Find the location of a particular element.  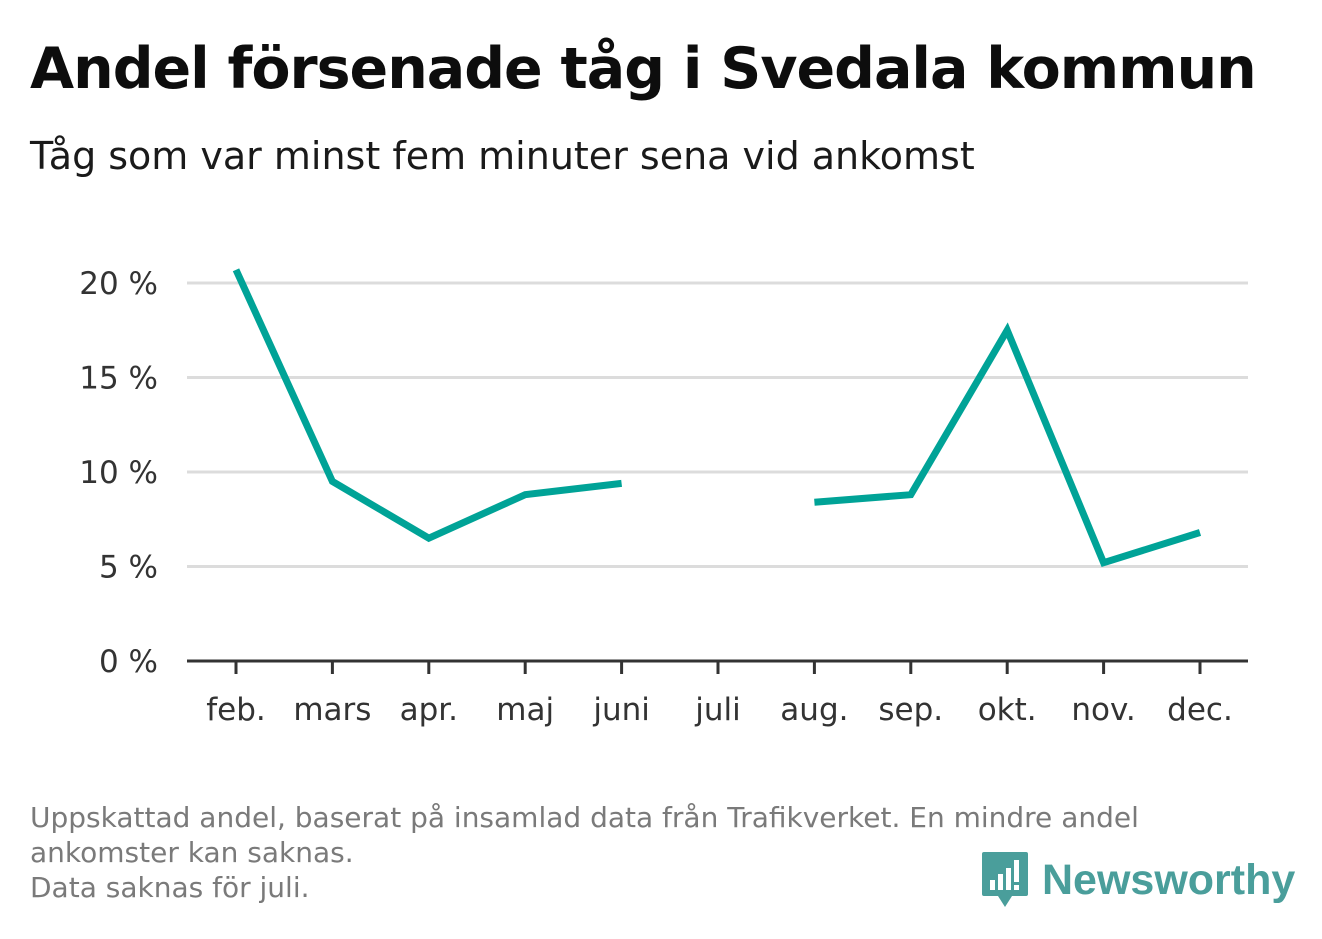

x-tick-label: juli is located at coordinates (717, 710).